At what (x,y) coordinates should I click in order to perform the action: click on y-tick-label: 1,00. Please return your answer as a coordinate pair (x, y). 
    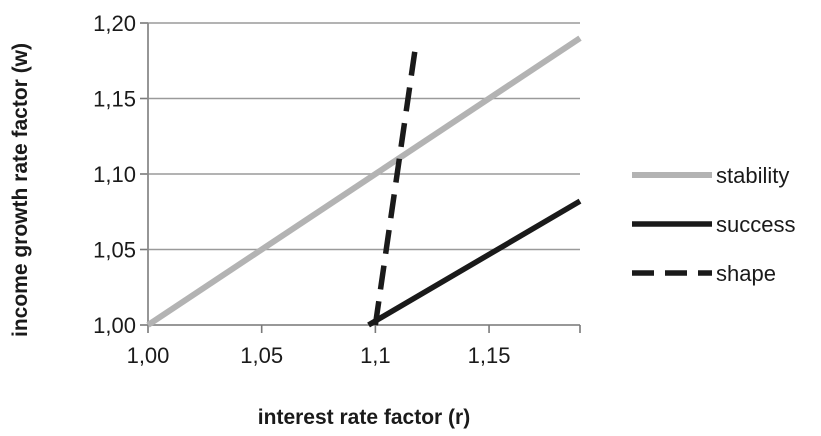
    Looking at the image, I should click on (114, 325).